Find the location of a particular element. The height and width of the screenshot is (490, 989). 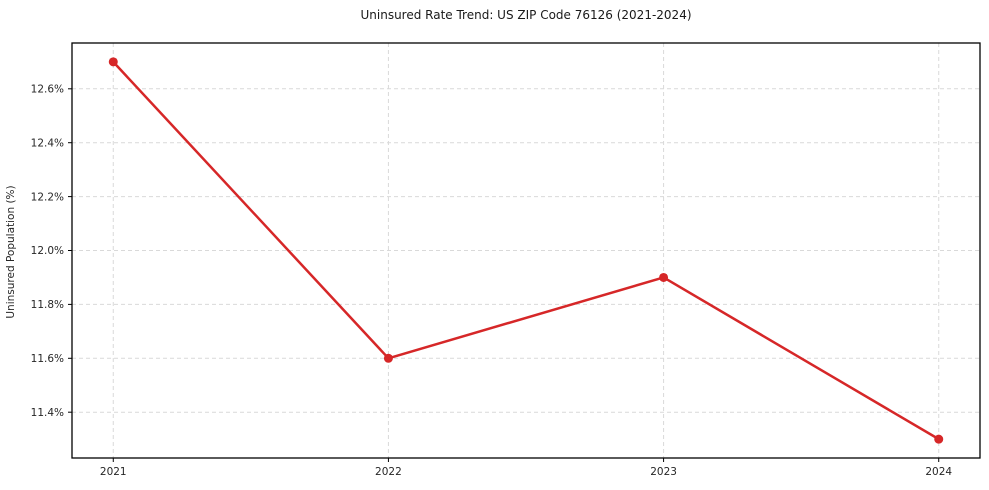

y-tick-label: 11.4% is located at coordinates (47, 413).